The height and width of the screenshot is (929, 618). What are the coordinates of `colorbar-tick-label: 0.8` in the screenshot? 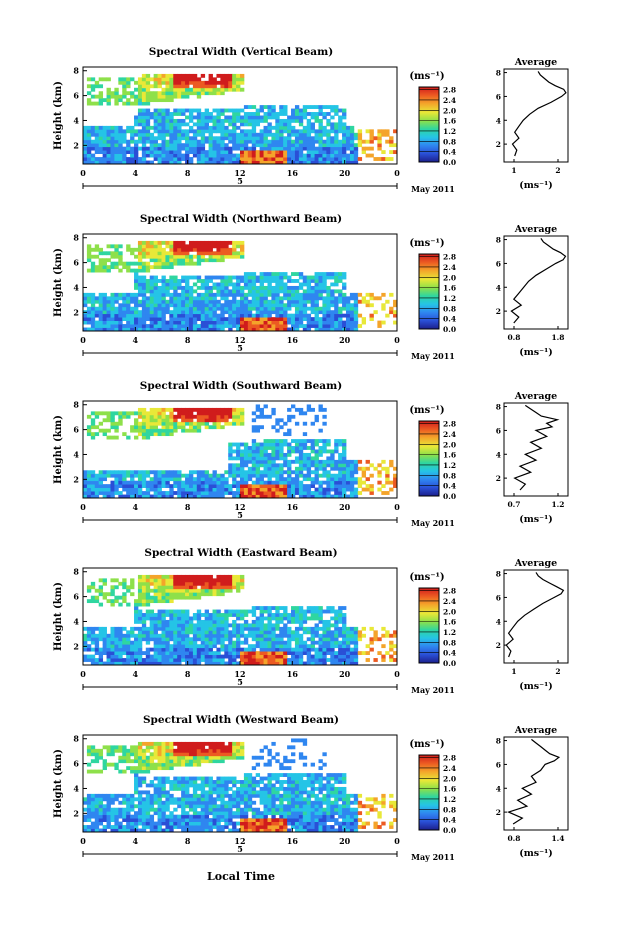 It's located at (449, 475).